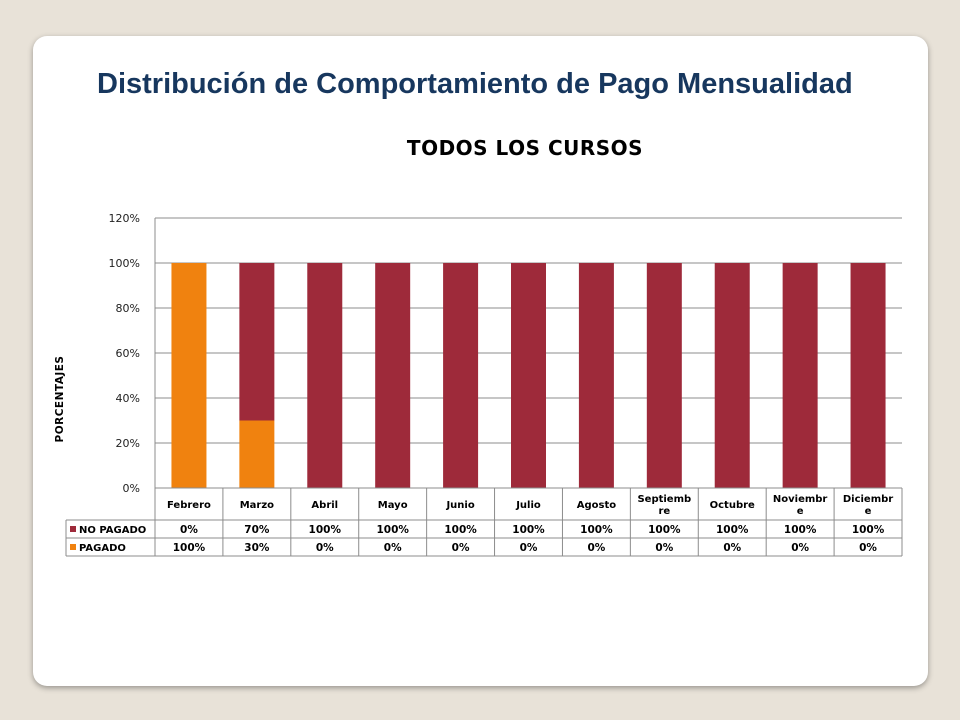 The image size is (960, 720). Describe the element at coordinates (664, 511) in the screenshot. I see `x-tick-label: re` at that location.